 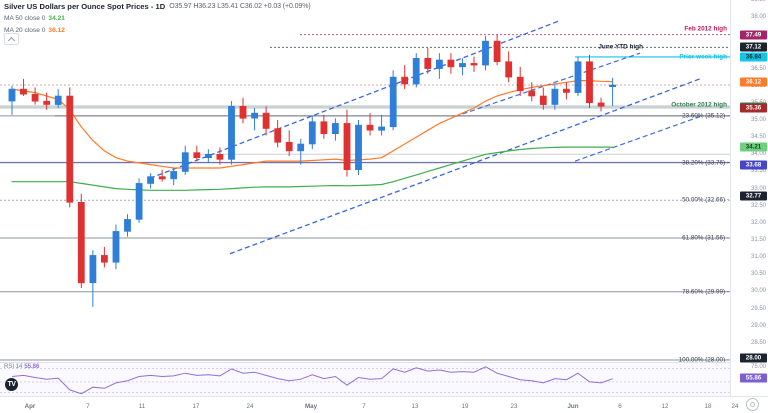 I want to click on rsi-label: RSI 14, so click(x=13, y=367).